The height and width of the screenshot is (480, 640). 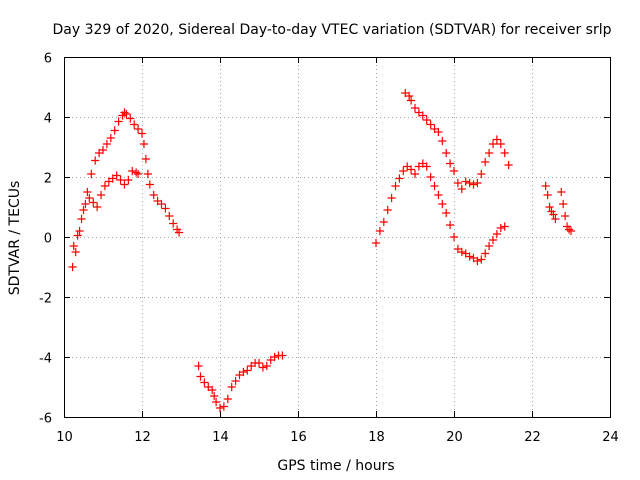 What do you see at coordinates (48, 179) in the screenshot?
I see `y-tick-label: 2` at bounding box center [48, 179].